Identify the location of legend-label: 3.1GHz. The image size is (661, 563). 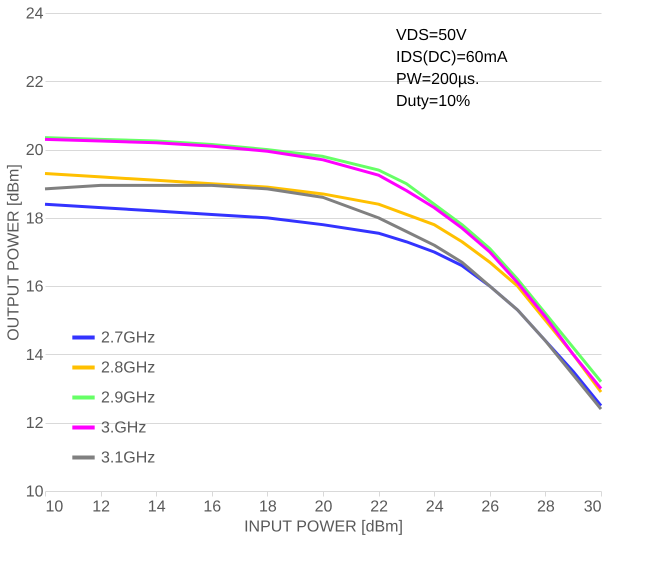
(128, 458).